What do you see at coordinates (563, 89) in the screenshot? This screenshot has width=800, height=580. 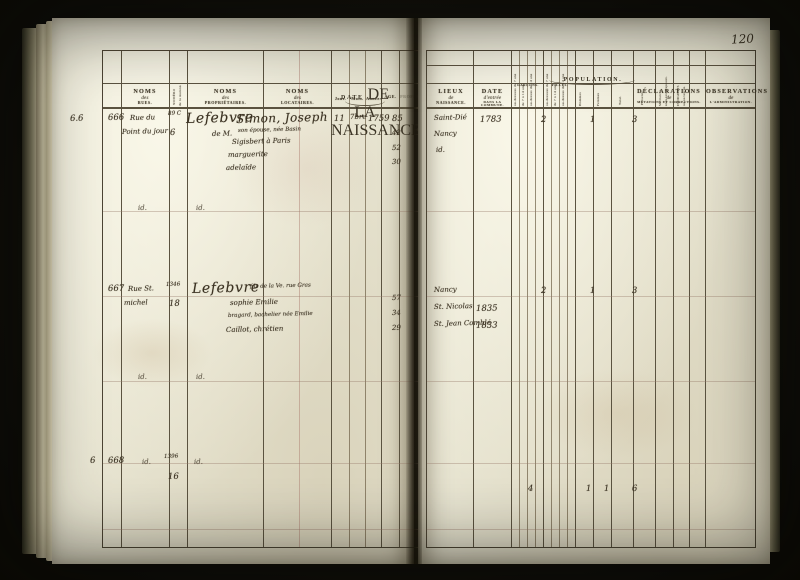 I see `header-filles-14plus: au-dessus de 14 ans` at bounding box center [563, 89].